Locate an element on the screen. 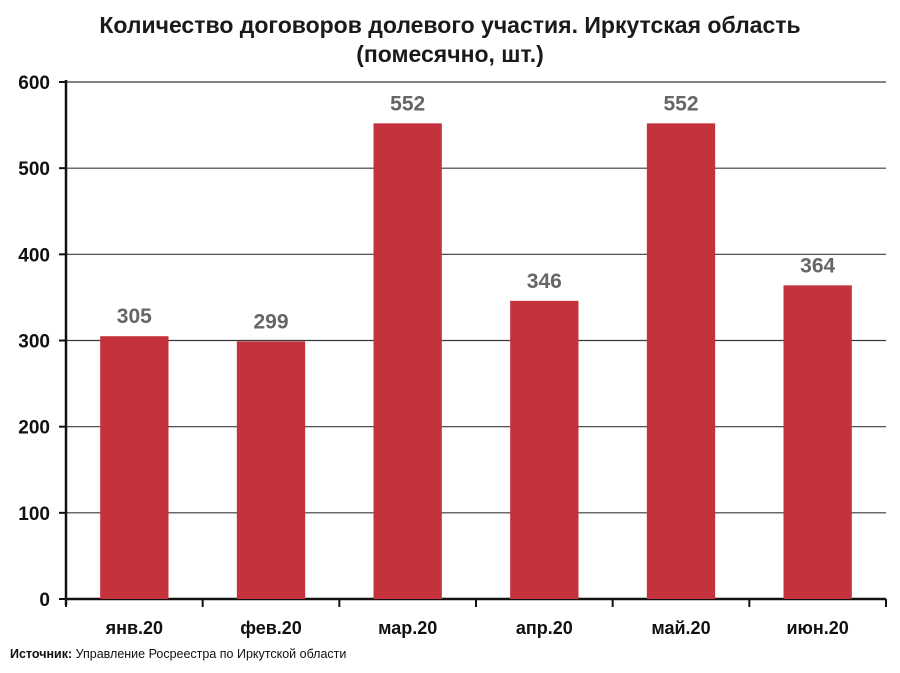  y-tick-label: 400 is located at coordinates (34, 255).